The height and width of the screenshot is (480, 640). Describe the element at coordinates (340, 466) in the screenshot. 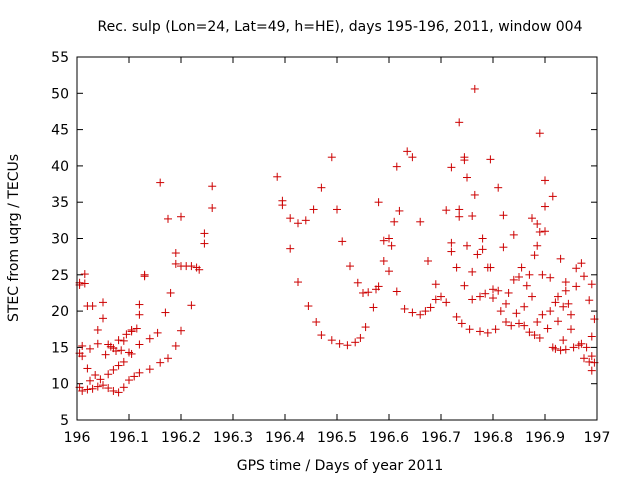

I see `x-axis-label: GPS time / Days of year 2011` at that location.